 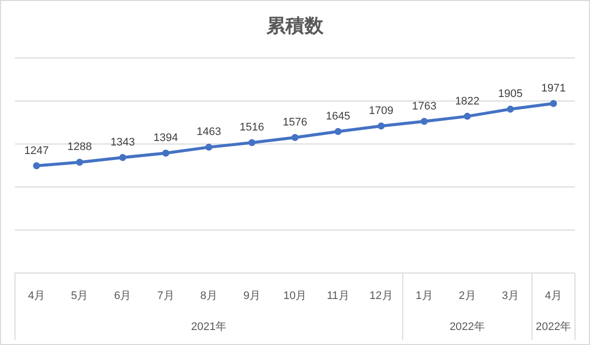 What do you see at coordinates (553, 88) in the screenshot?
I see `data-label: 1971` at bounding box center [553, 88].